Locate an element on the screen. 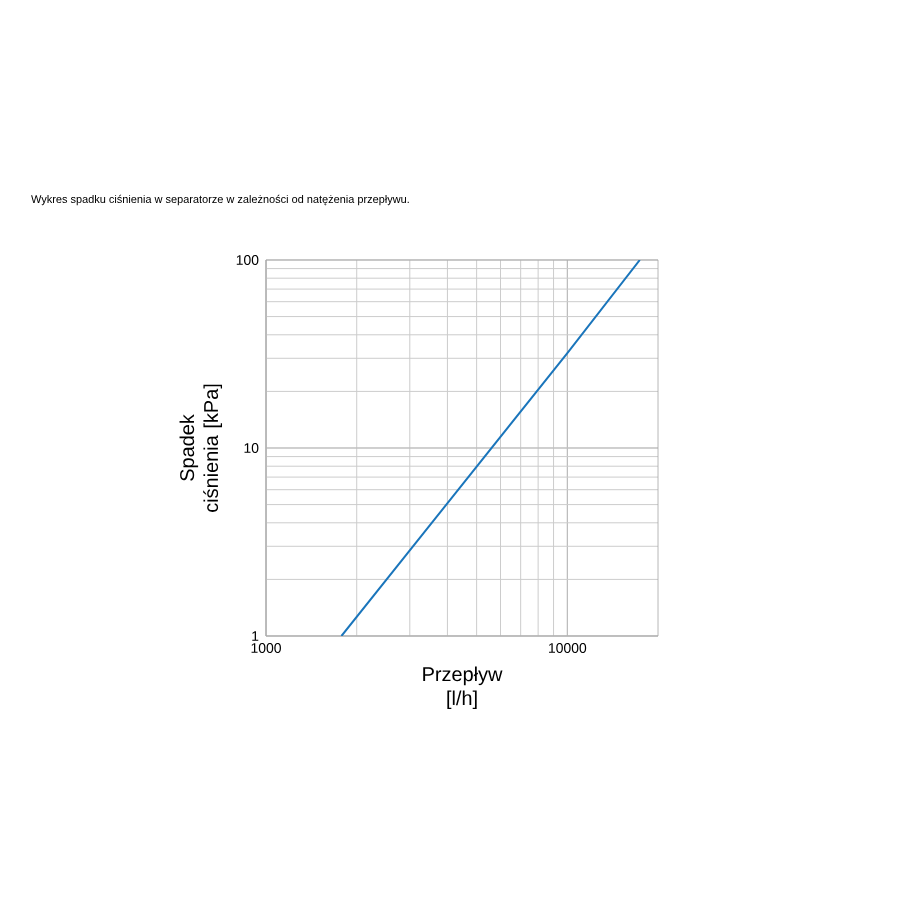 This screenshot has width=900, height=900. x-axis-title: Przepływ [l/h] is located at coordinates (463, 688).